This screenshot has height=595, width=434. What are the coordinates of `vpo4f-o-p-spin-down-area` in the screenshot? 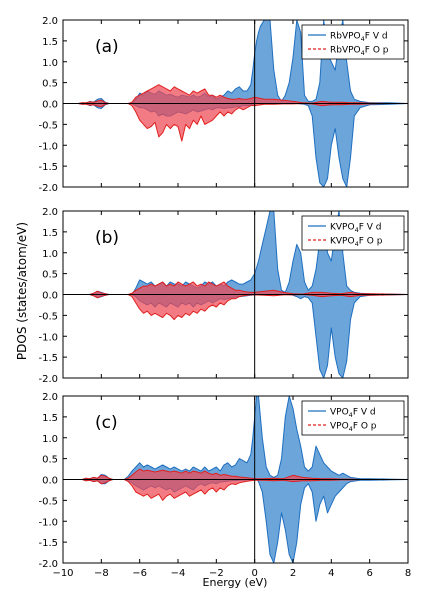 It's located at (235, 490).